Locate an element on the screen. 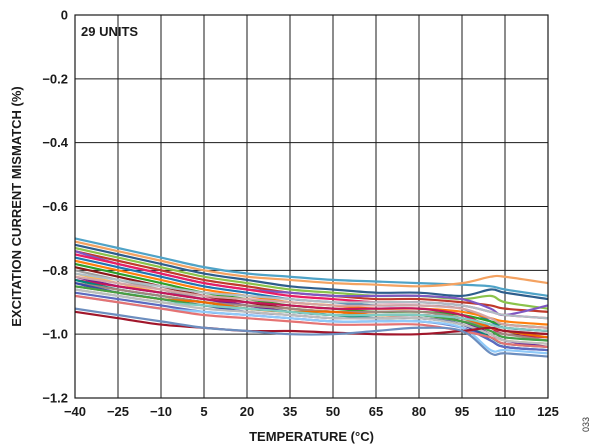  x-tick-label: 95 is located at coordinates (462, 411).